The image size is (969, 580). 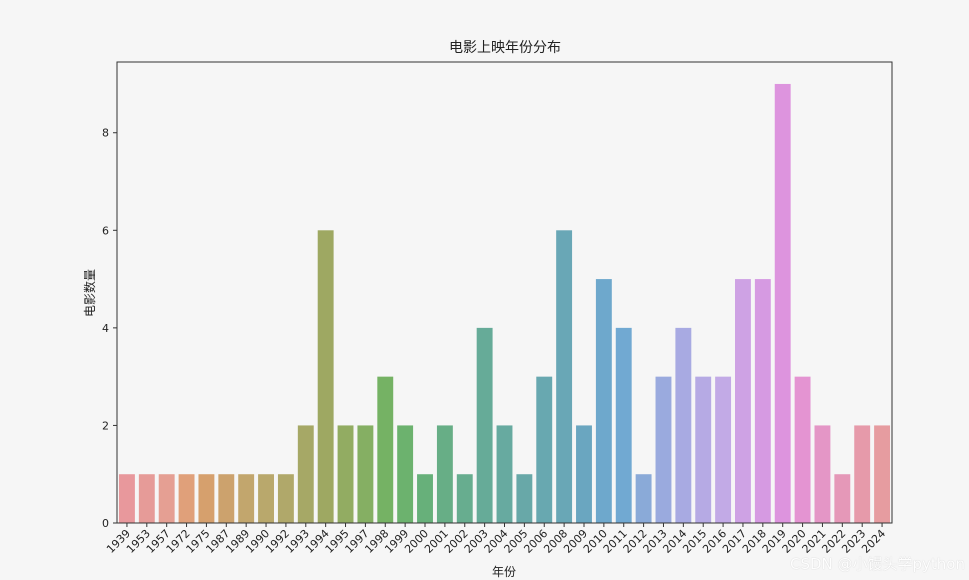 What do you see at coordinates (723, 449) in the screenshot?
I see `bar-2016` at bounding box center [723, 449].